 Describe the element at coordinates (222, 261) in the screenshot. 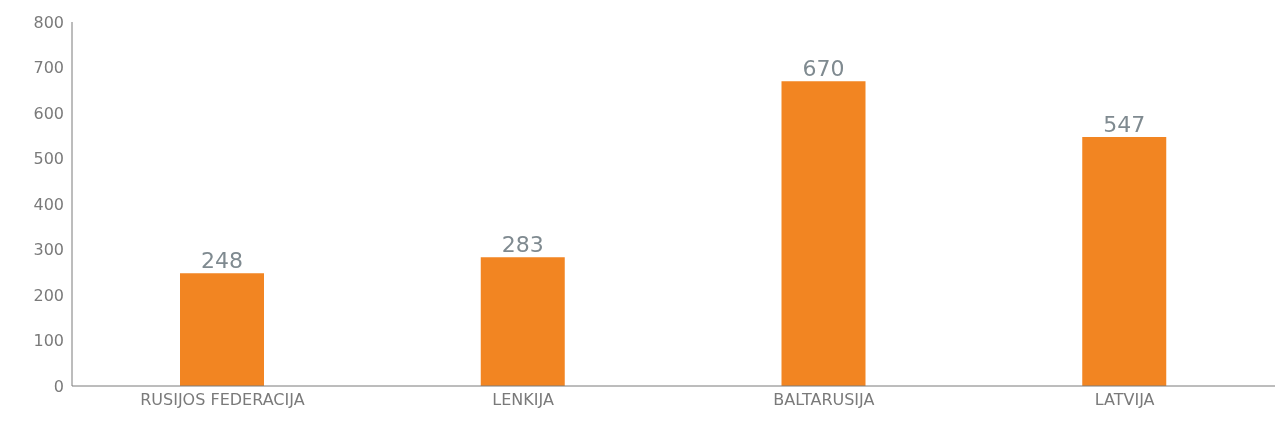

I see `data-label: 248` at that location.